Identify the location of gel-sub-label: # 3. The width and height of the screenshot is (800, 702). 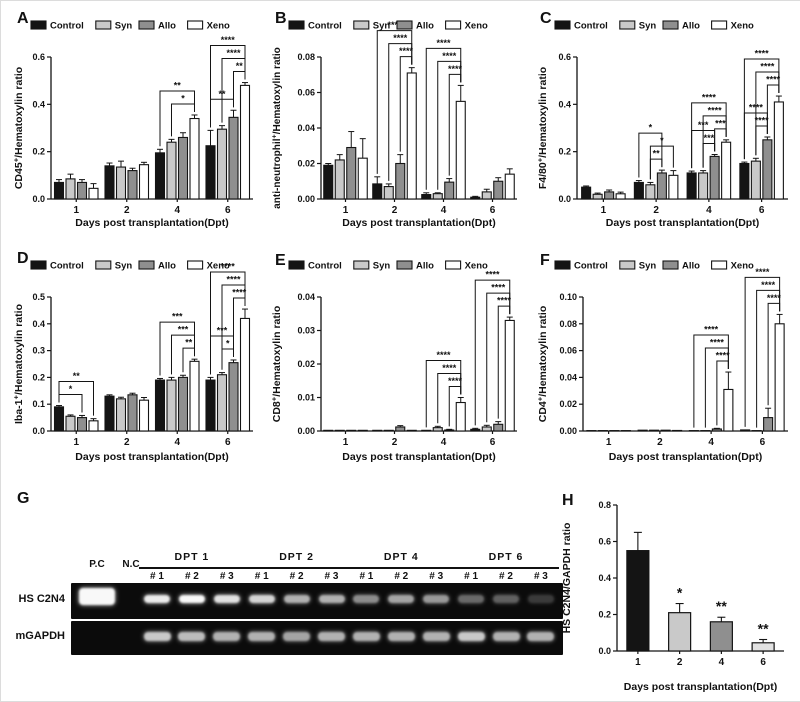
(332, 576).